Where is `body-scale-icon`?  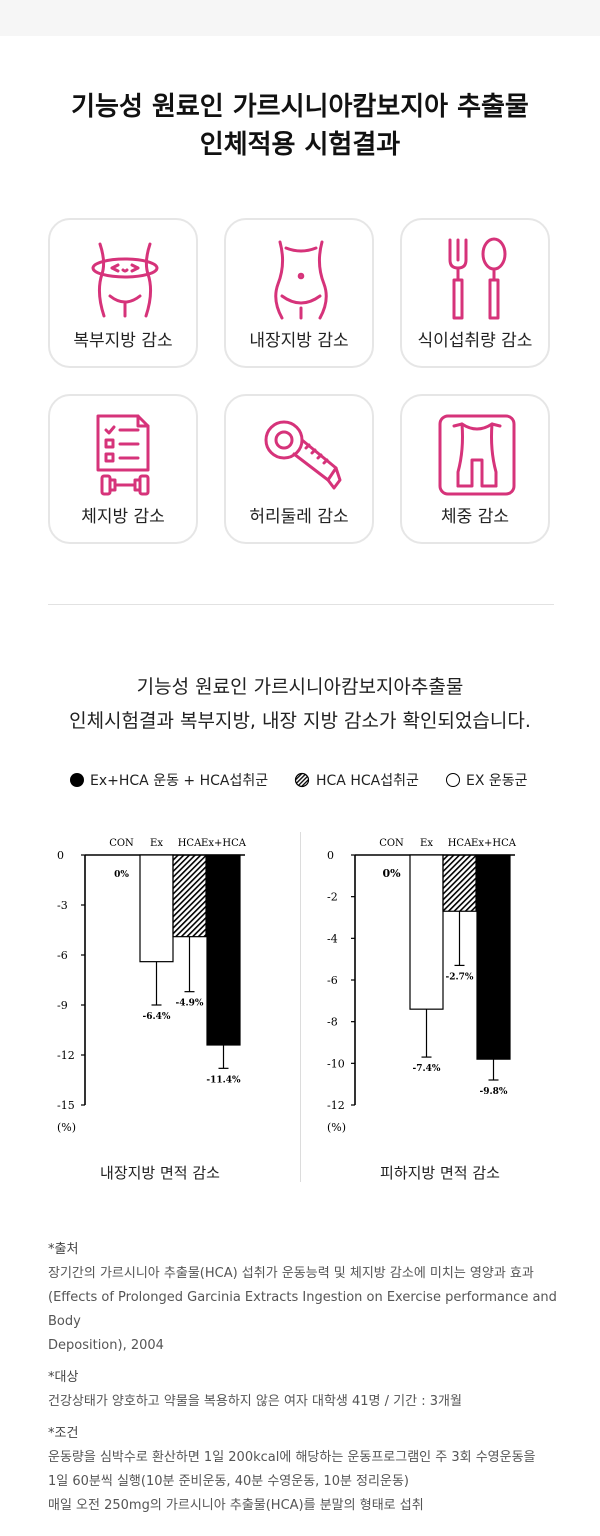 body-scale-icon is located at coordinates (477, 455).